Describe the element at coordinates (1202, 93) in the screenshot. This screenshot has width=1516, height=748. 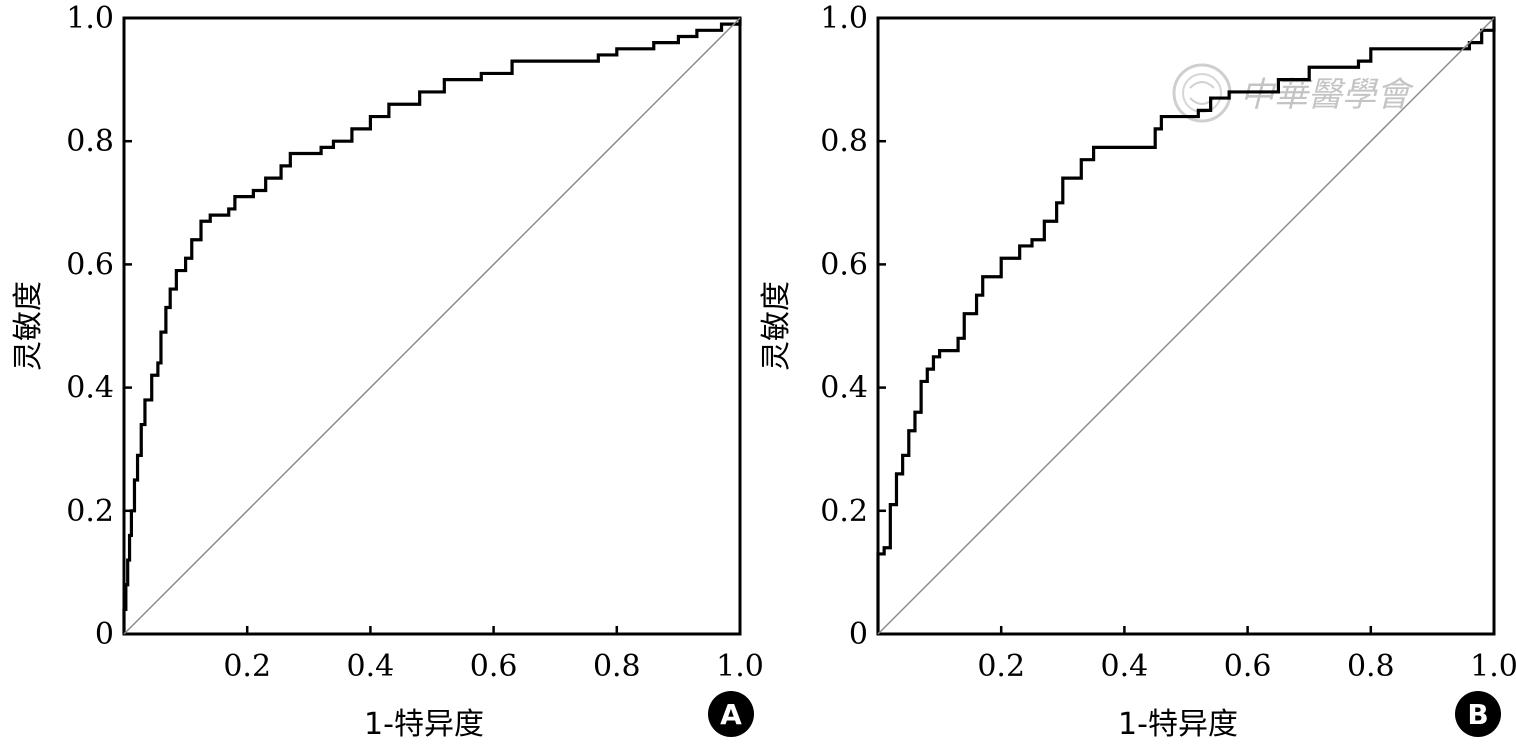
I see `watermark-seal-icon` at that location.